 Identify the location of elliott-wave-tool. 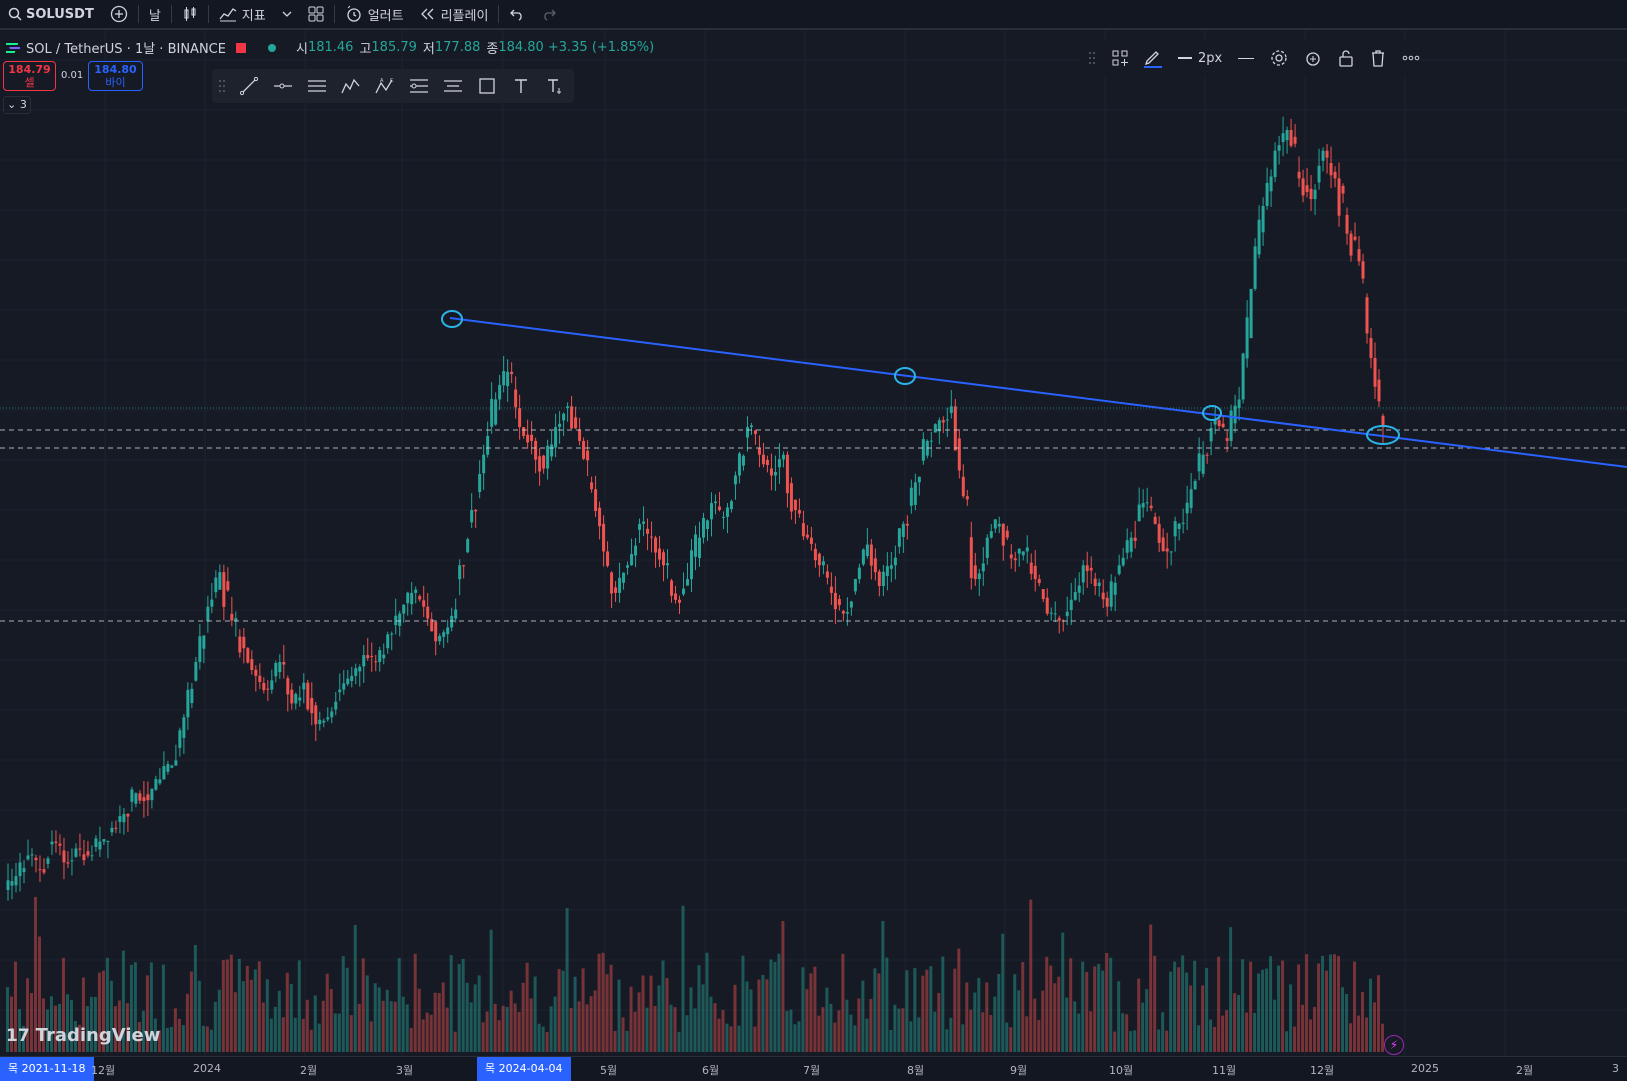
(351, 86).